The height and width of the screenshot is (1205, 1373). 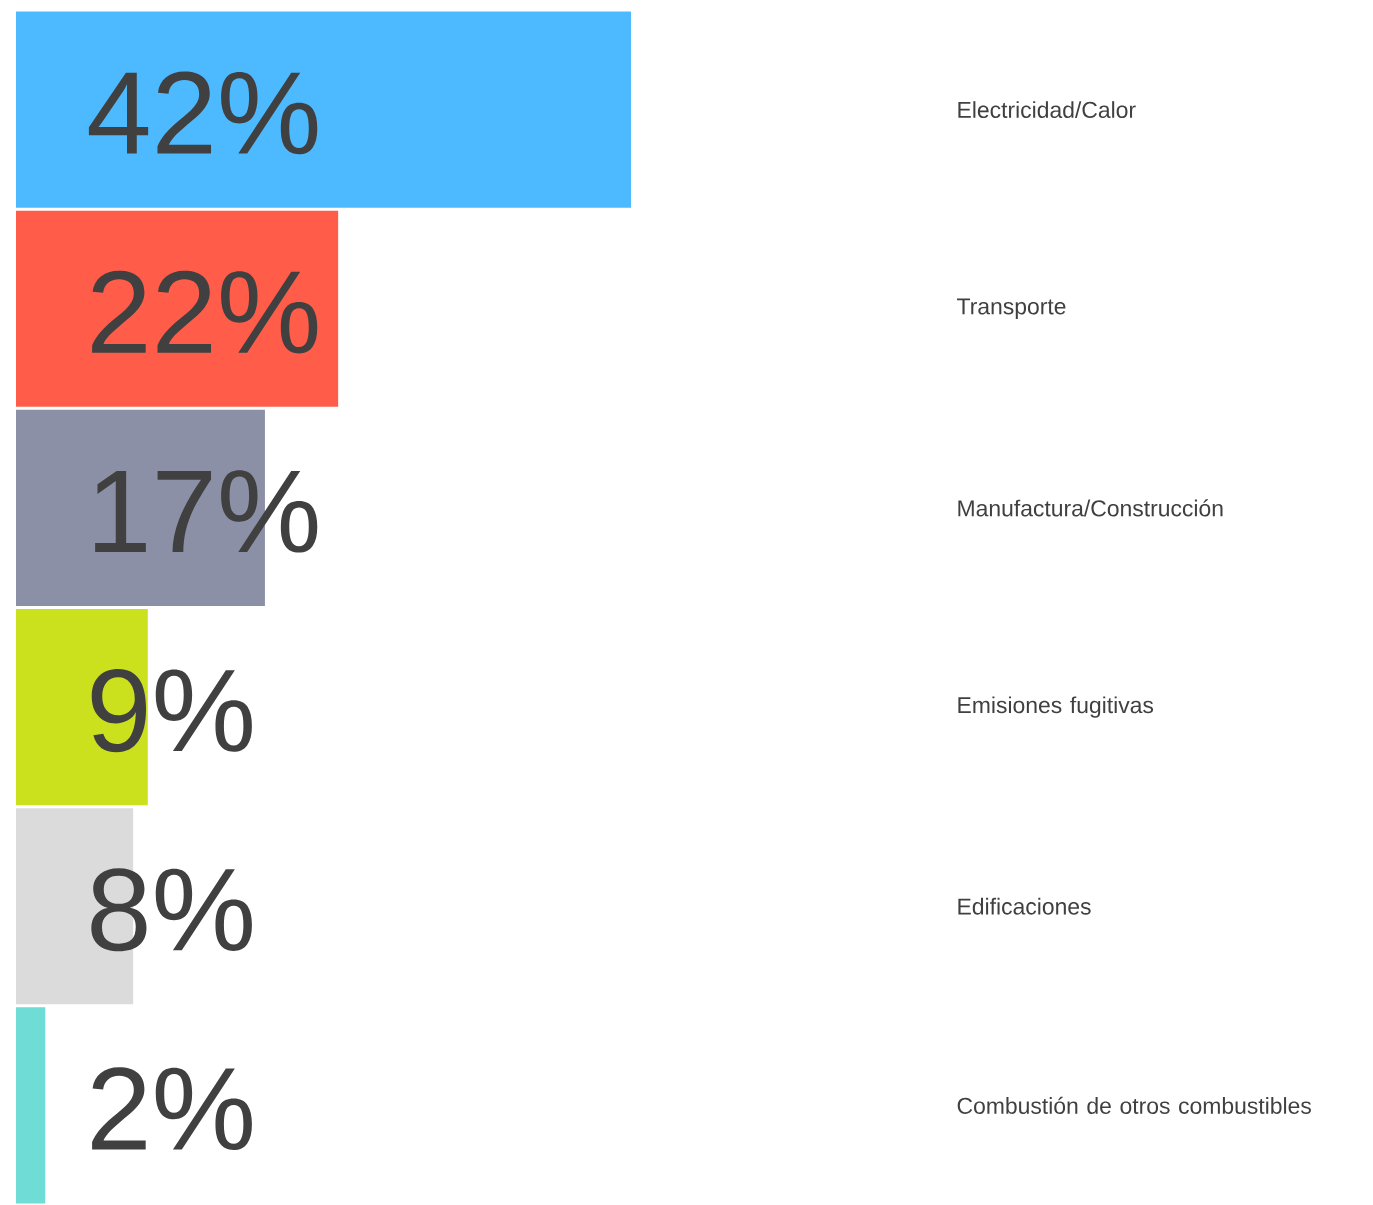 What do you see at coordinates (1047, 109) in the screenshot?
I see `y-tick-label: Electricidad/Calor` at bounding box center [1047, 109].